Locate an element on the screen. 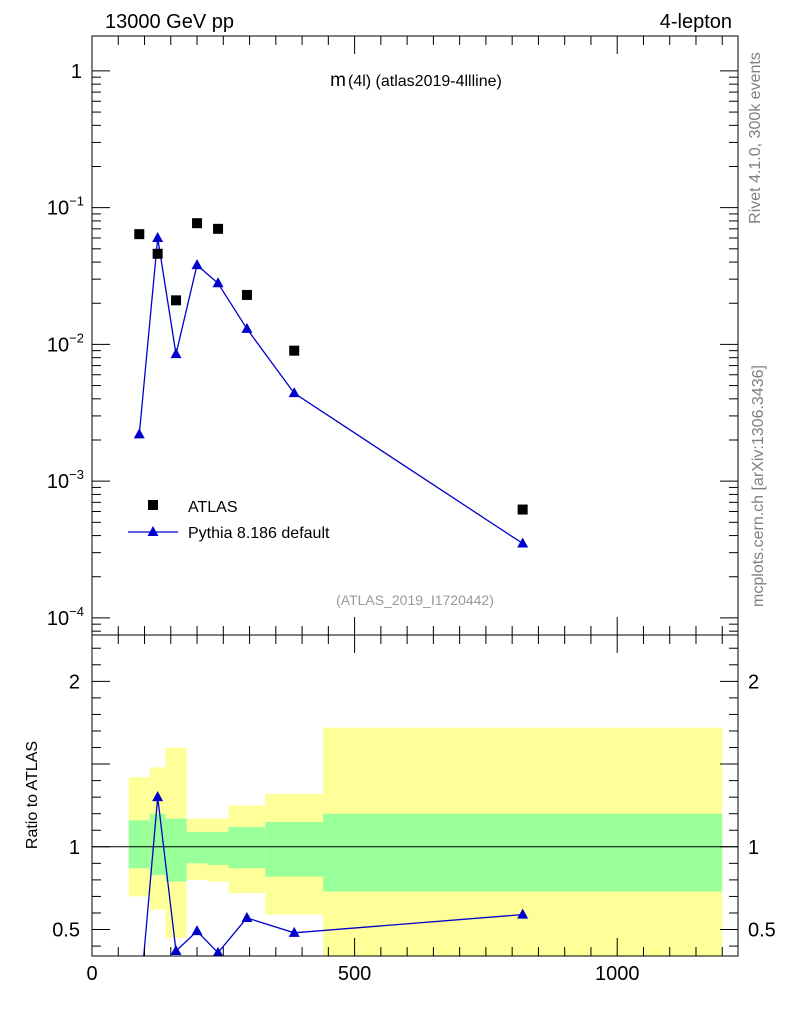 The width and height of the screenshot is (786, 1024). ratio-y-tick-label-left: 1 is located at coordinates (74, 848).